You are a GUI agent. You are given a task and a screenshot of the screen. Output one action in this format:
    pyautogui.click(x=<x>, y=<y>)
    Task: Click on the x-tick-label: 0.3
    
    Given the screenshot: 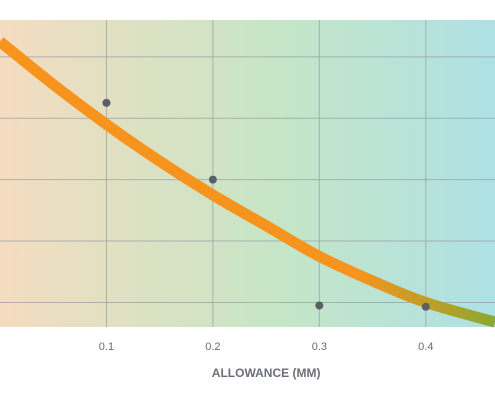 What is the action you would take?
    pyautogui.click(x=319, y=347)
    